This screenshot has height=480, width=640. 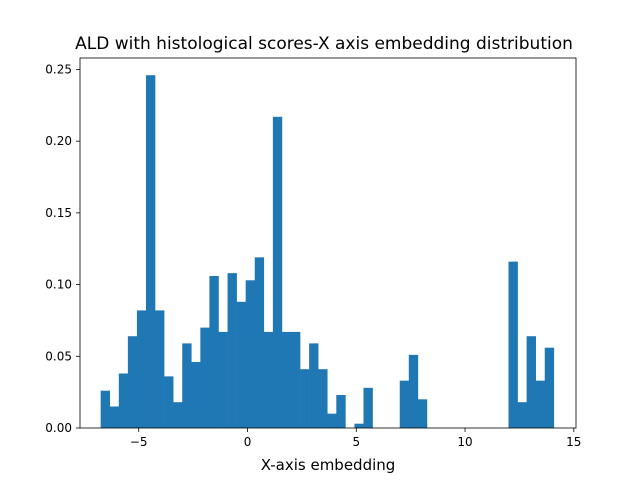 I want to click on y-tick-label: 0.10, so click(x=58, y=285).